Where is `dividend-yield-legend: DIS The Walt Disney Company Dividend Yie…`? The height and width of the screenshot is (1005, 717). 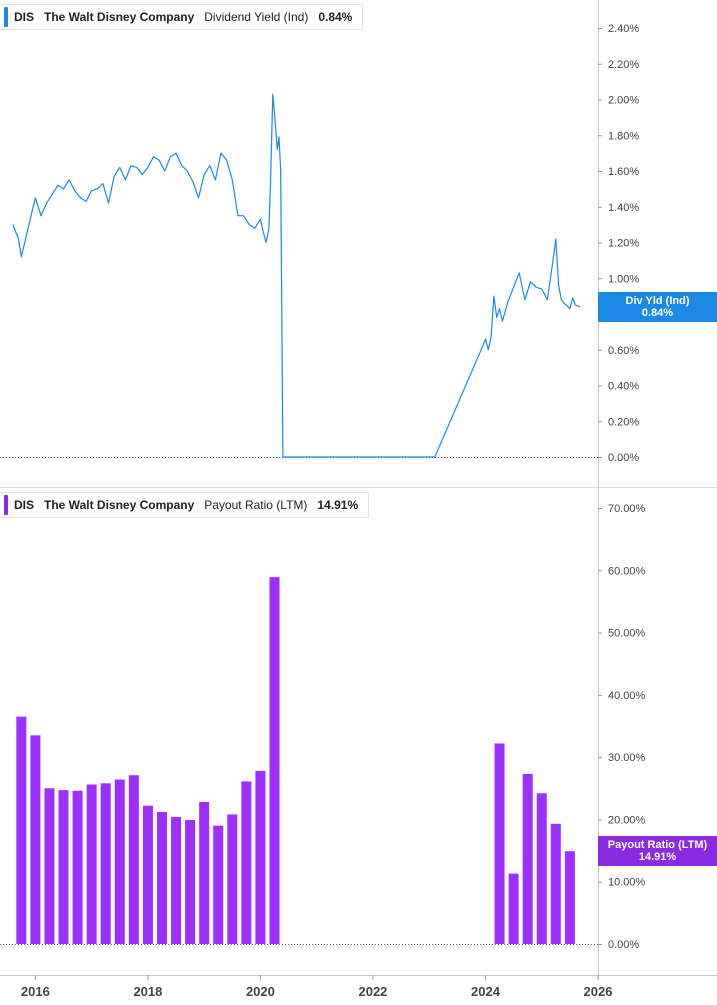 dividend-yield-legend: DIS The Walt Disney Company Dividend Yie… is located at coordinates (182, 17).